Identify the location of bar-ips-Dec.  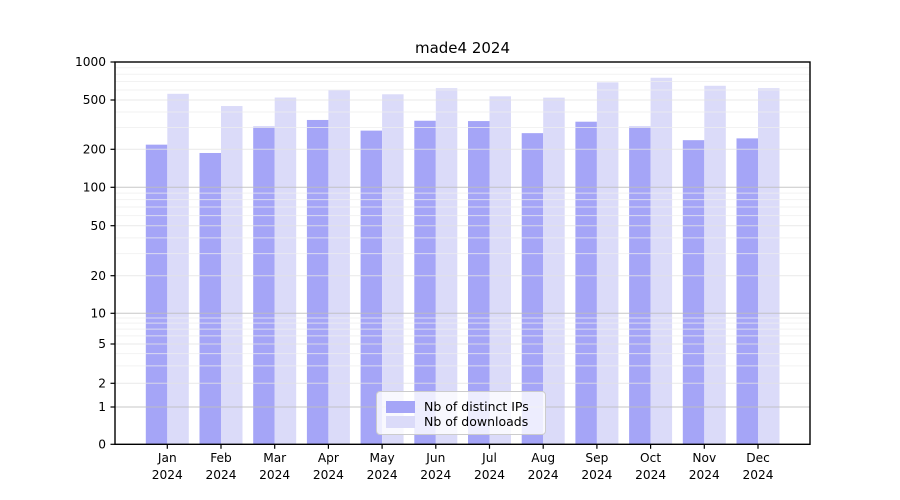
(747, 291).